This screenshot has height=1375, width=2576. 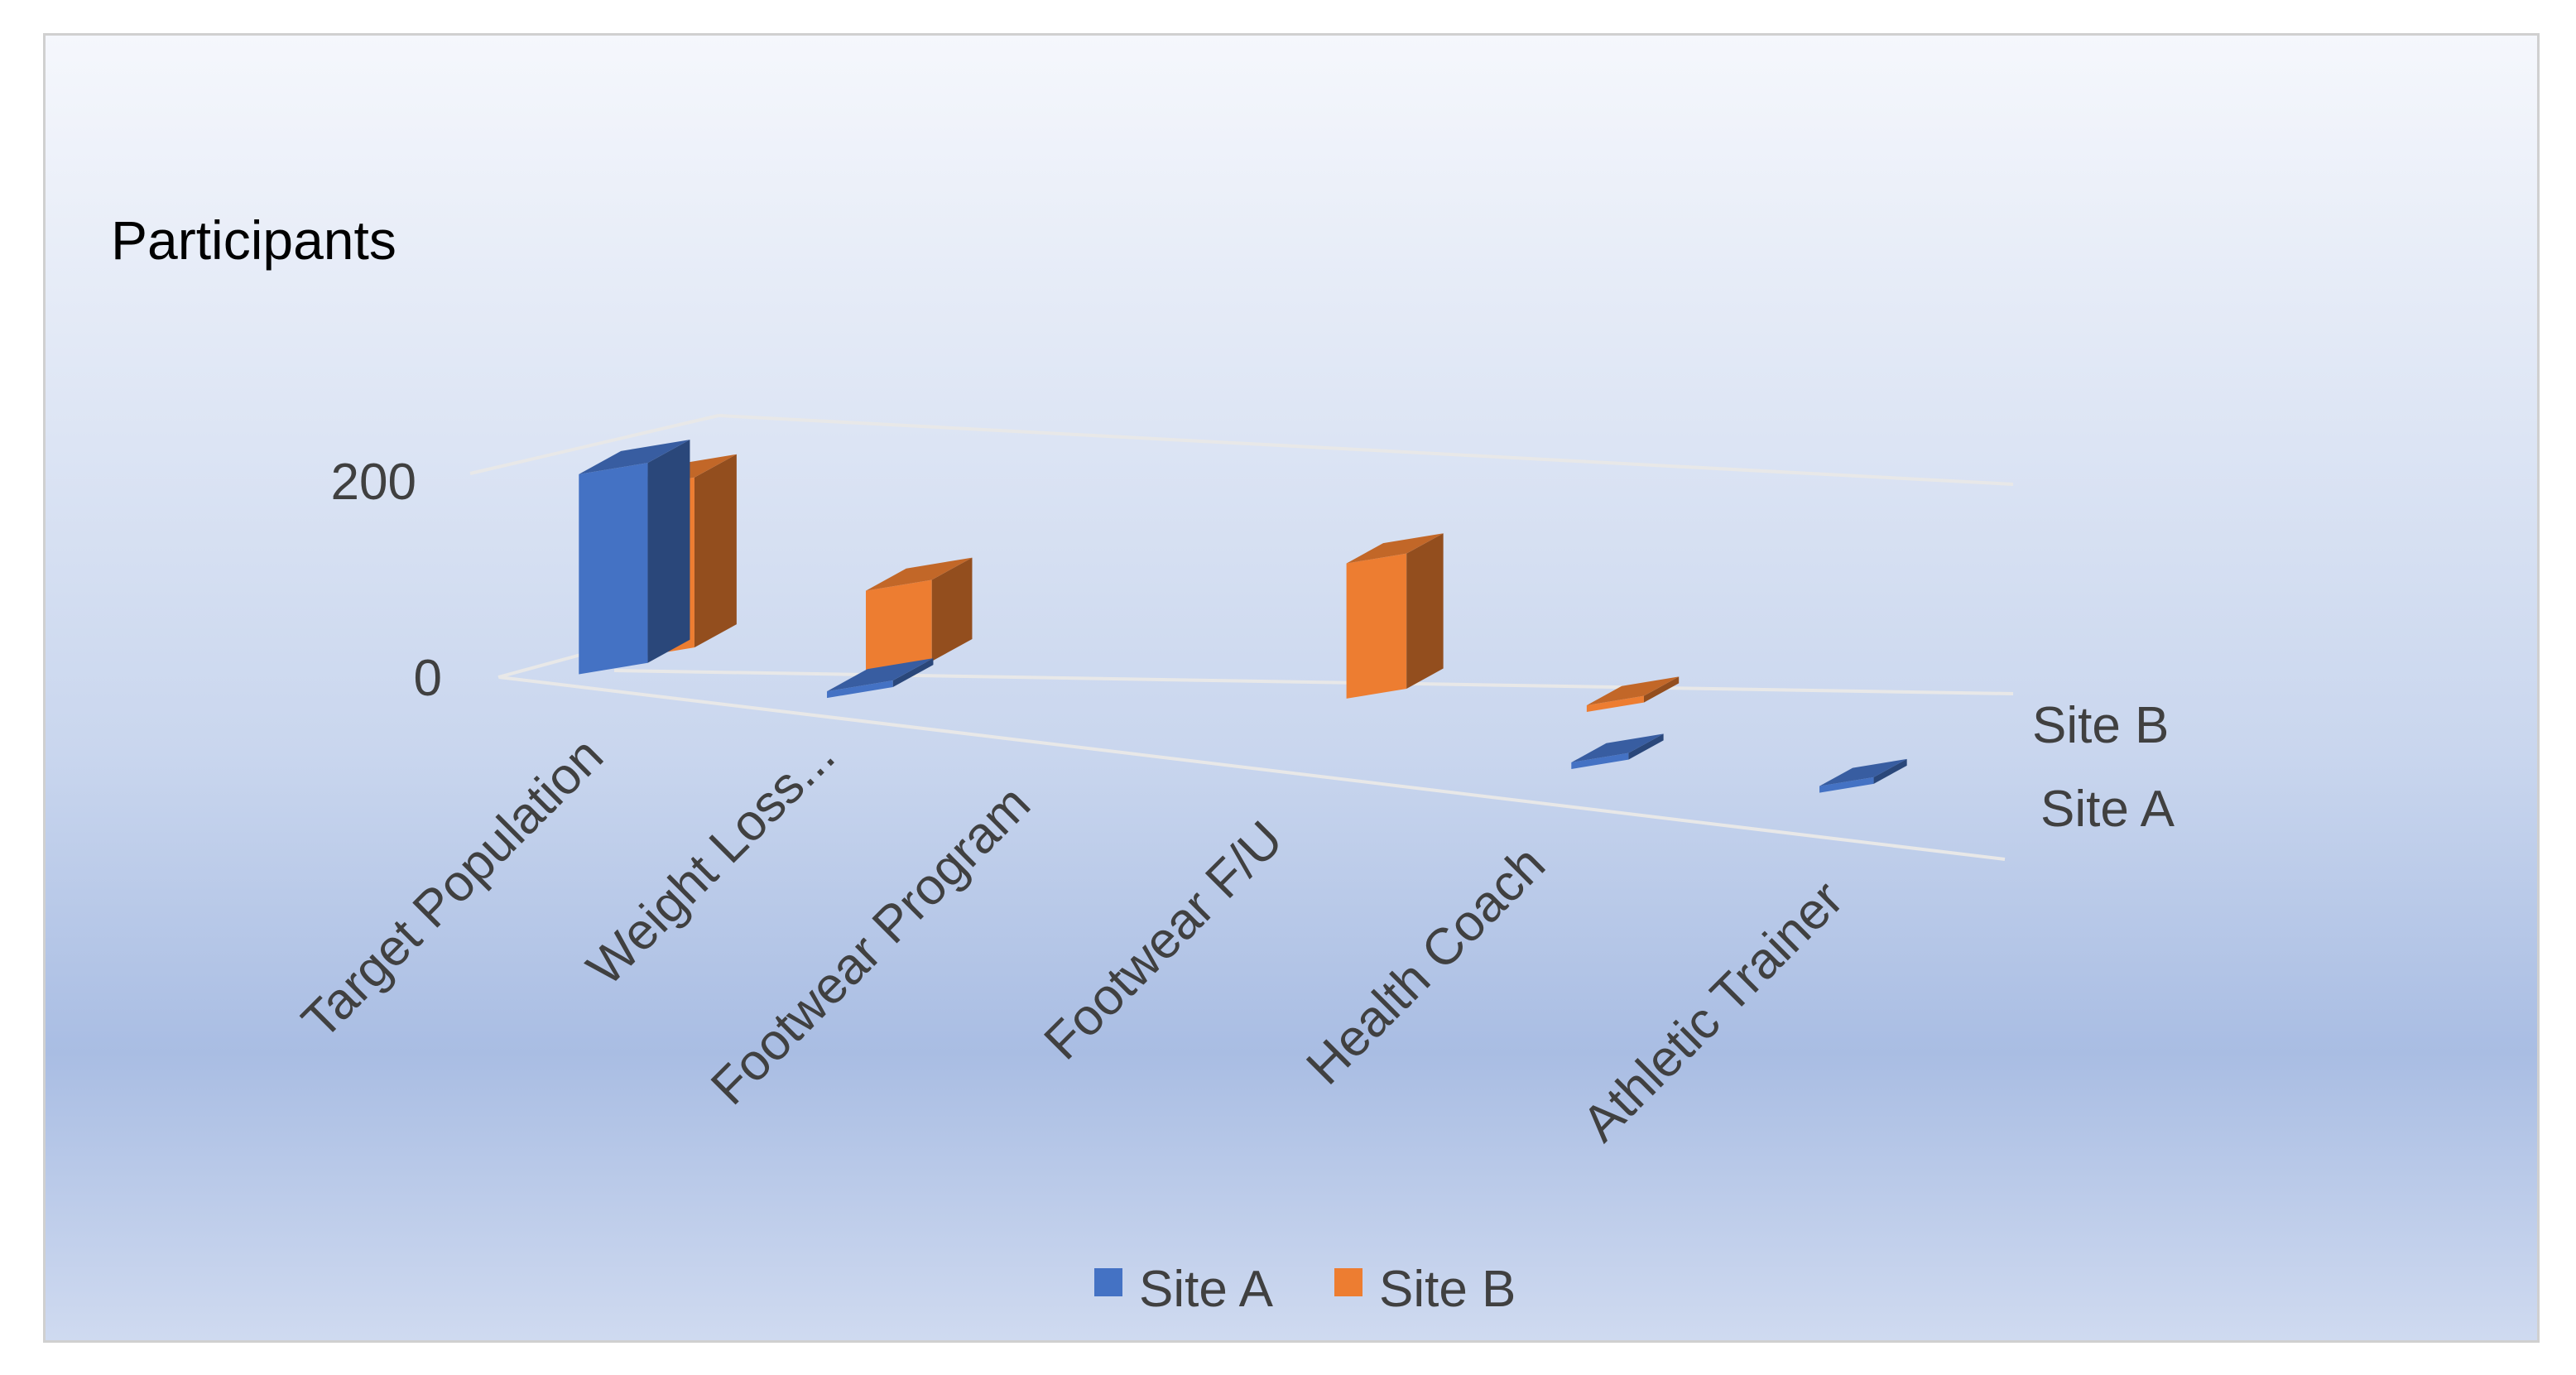 What do you see at coordinates (373, 482) in the screenshot?
I see `y-tick-label-200: 200` at bounding box center [373, 482].